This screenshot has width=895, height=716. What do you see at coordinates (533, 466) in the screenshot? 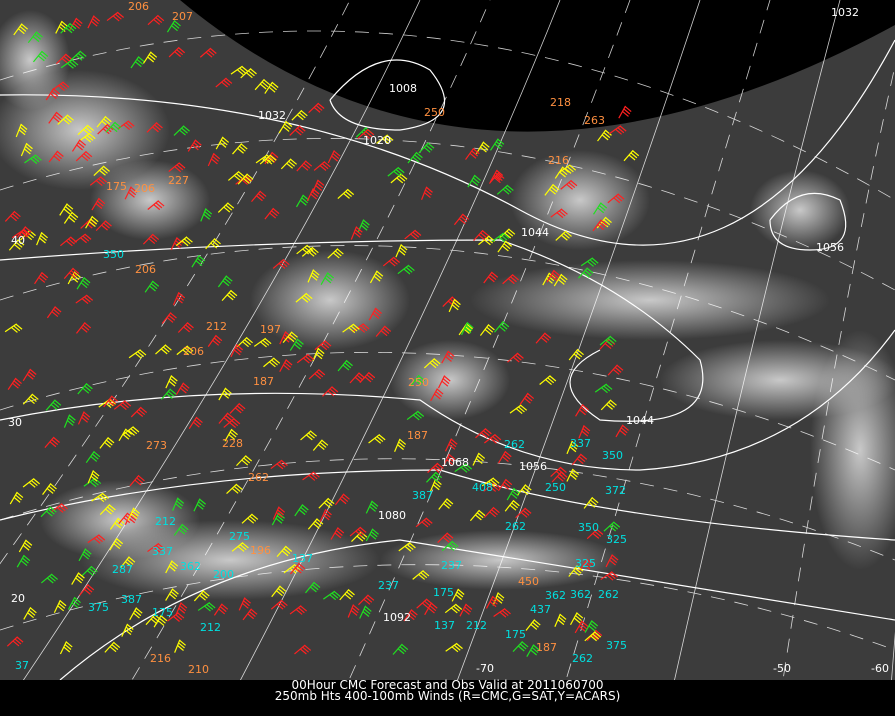
I see `contour-label: 1056` at bounding box center [533, 466].